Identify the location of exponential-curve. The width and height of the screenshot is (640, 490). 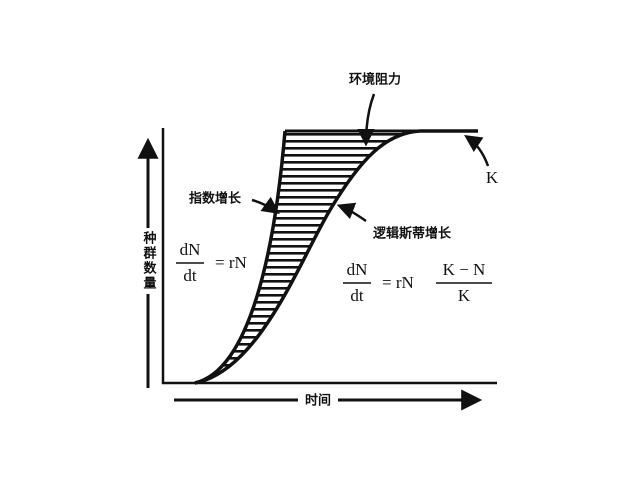
(240, 257).